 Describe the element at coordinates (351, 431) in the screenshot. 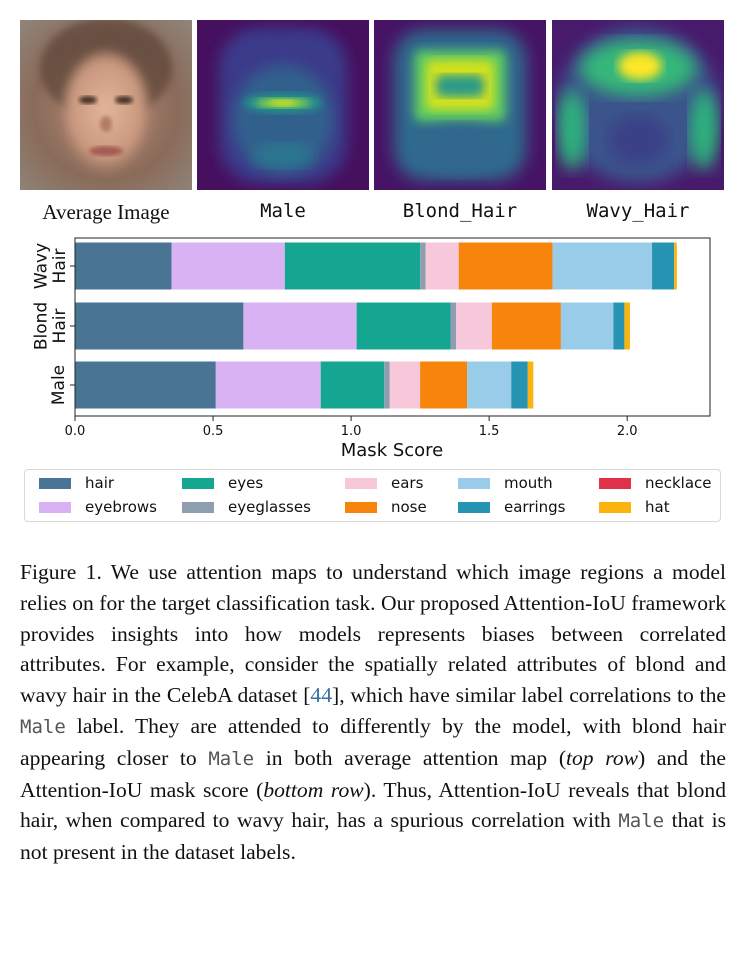

I see `x-tick-label: 1.0` at that location.